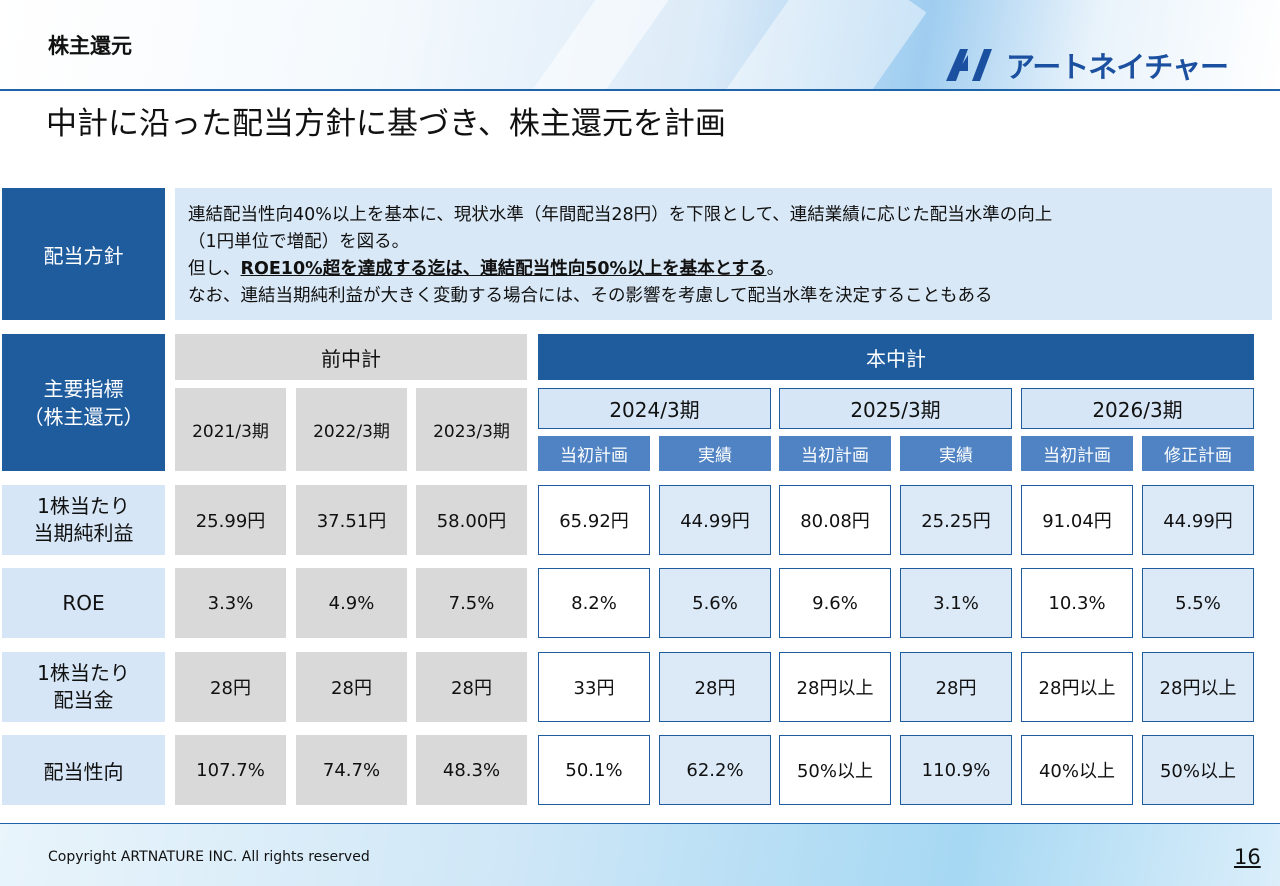  I want to click on policy-line: 但し、ROE10%超を達成する迄は、連結配当性向50%以上を基本とする。, so click(730, 269).